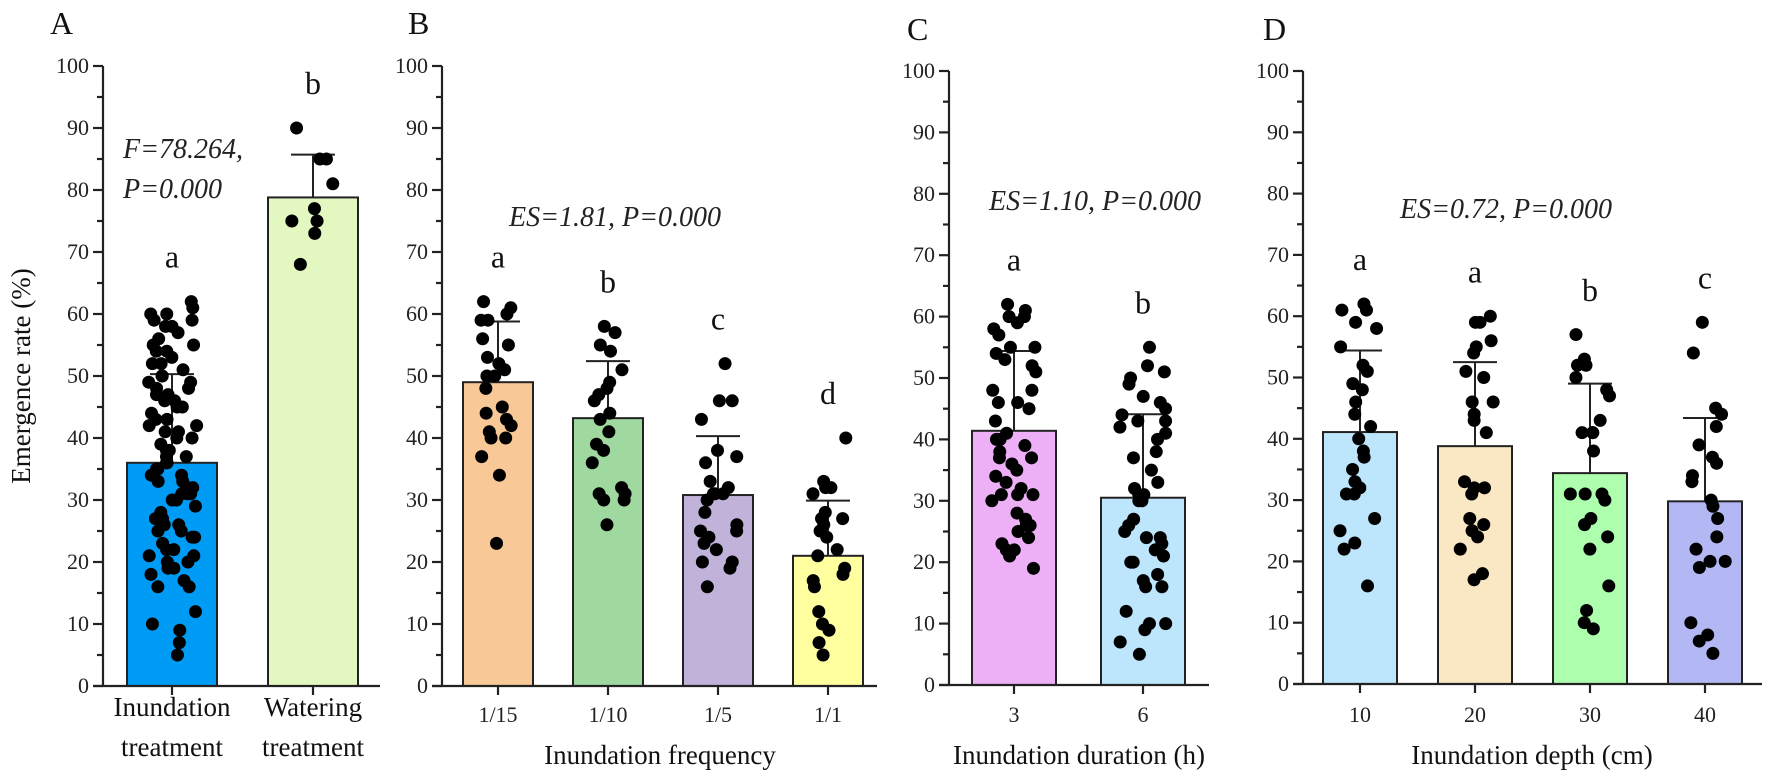 The image size is (1772, 780). Describe the element at coordinates (172, 189) in the screenshot. I see `statistics-annotation: P=0.000` at that location.